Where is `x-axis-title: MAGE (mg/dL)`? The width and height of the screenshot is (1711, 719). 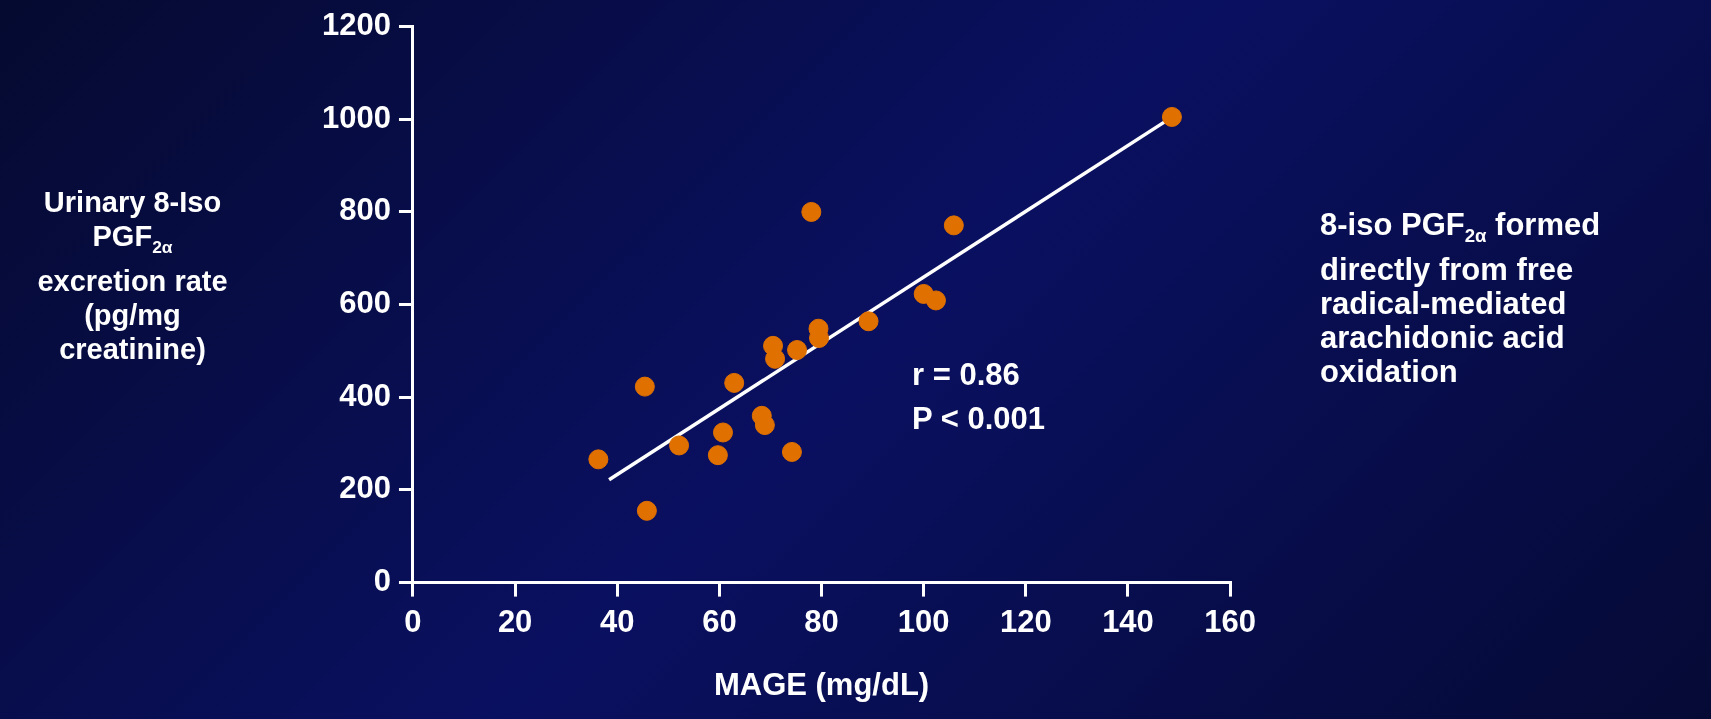 x-axis-title: MAGE (mg/dL) is located at coordinates (821, 684).